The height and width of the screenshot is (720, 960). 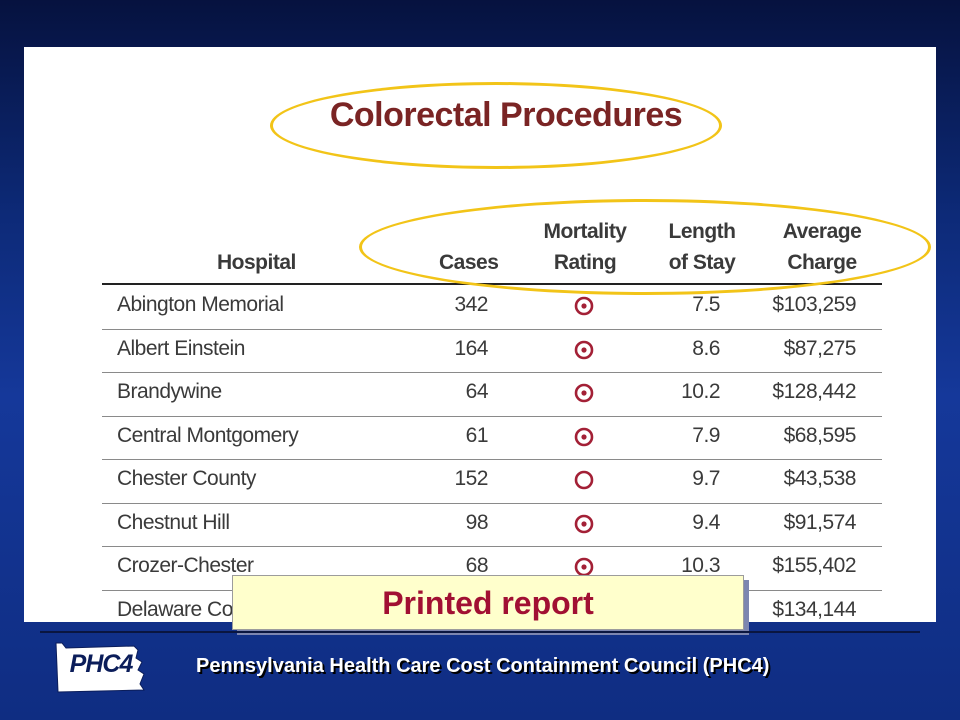 What do you see at coordinates (200, 304) in the screenshot?
I see `hospital-cell: Abington Memorial` at bounding box center [200, 304].